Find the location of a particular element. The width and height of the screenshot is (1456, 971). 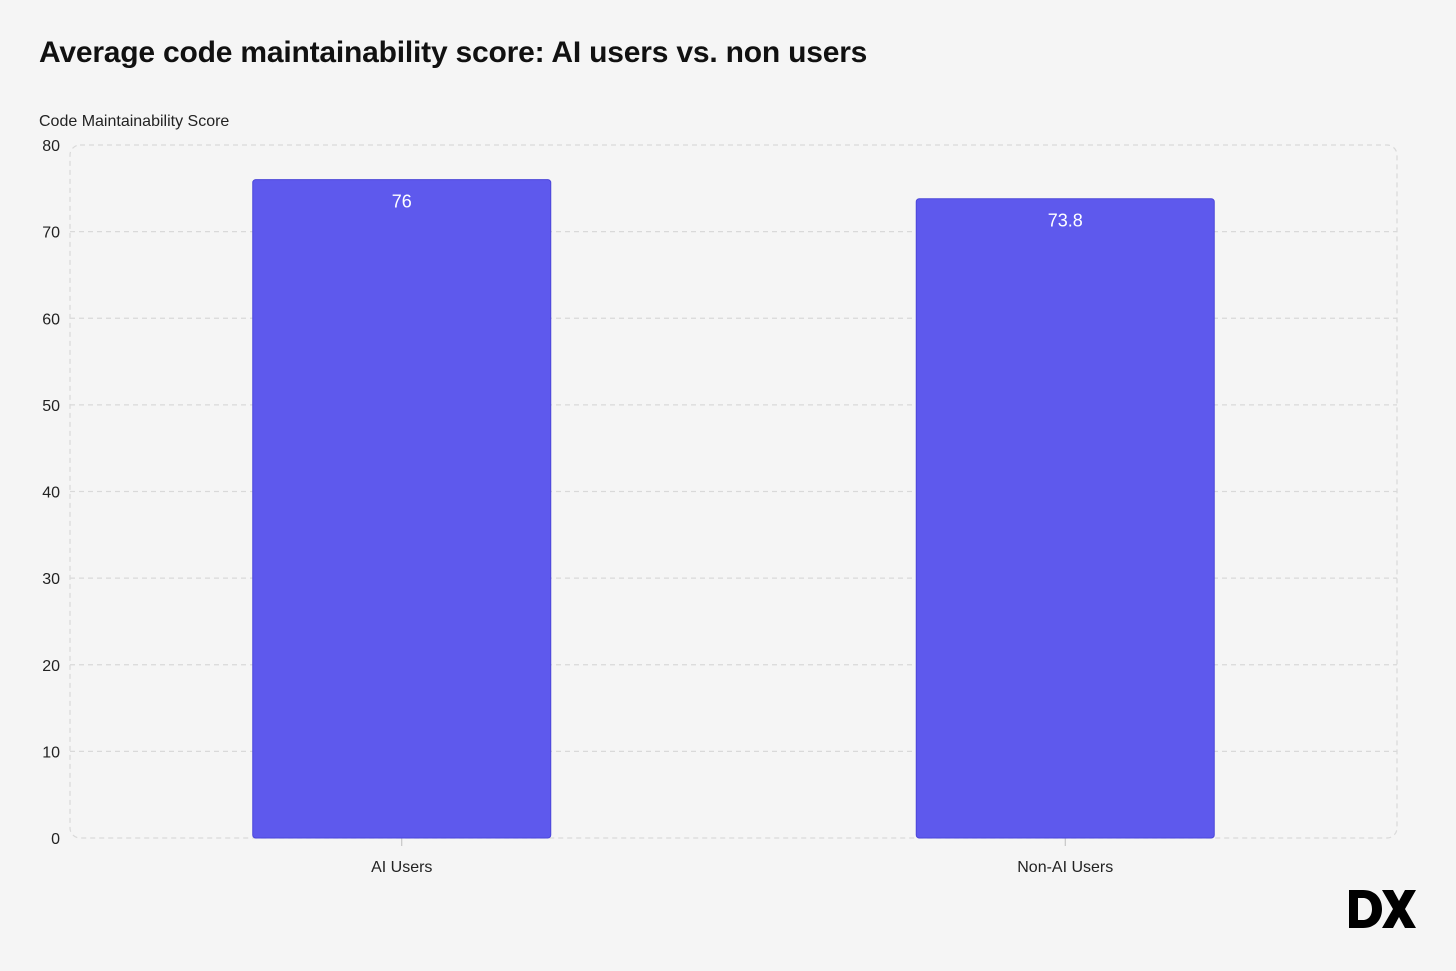

y-tick-label: 80 is located at coordinates (51, 146).